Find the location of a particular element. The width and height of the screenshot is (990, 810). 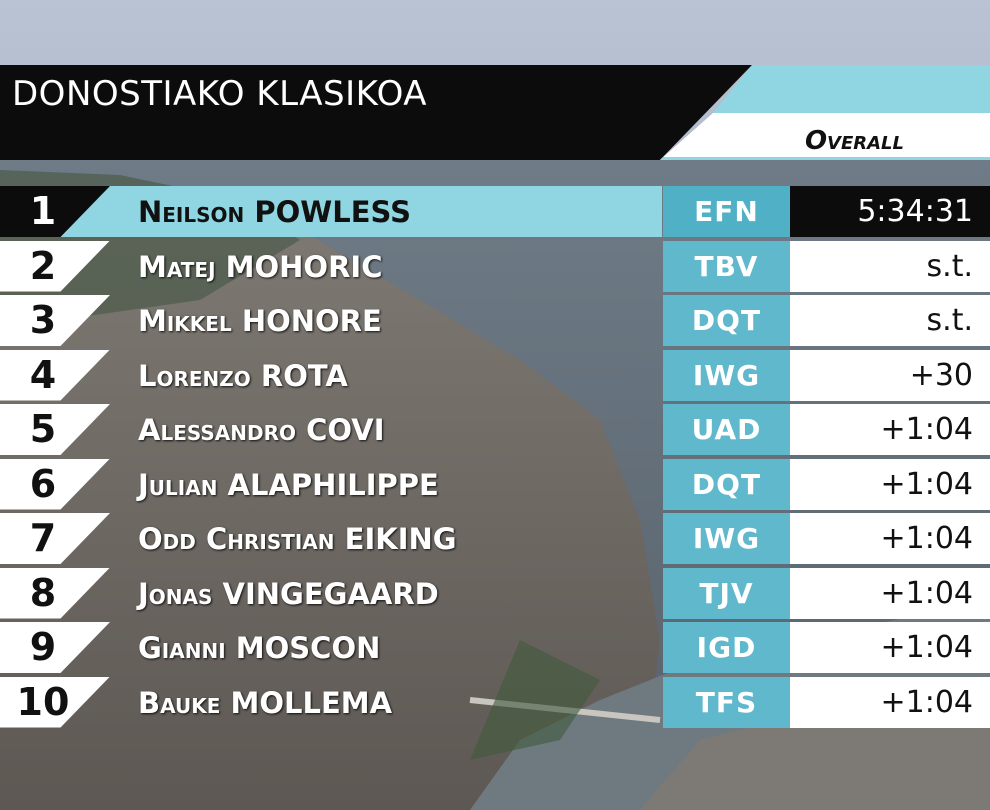

team-code: TFS is located at coordinates (726, 702).